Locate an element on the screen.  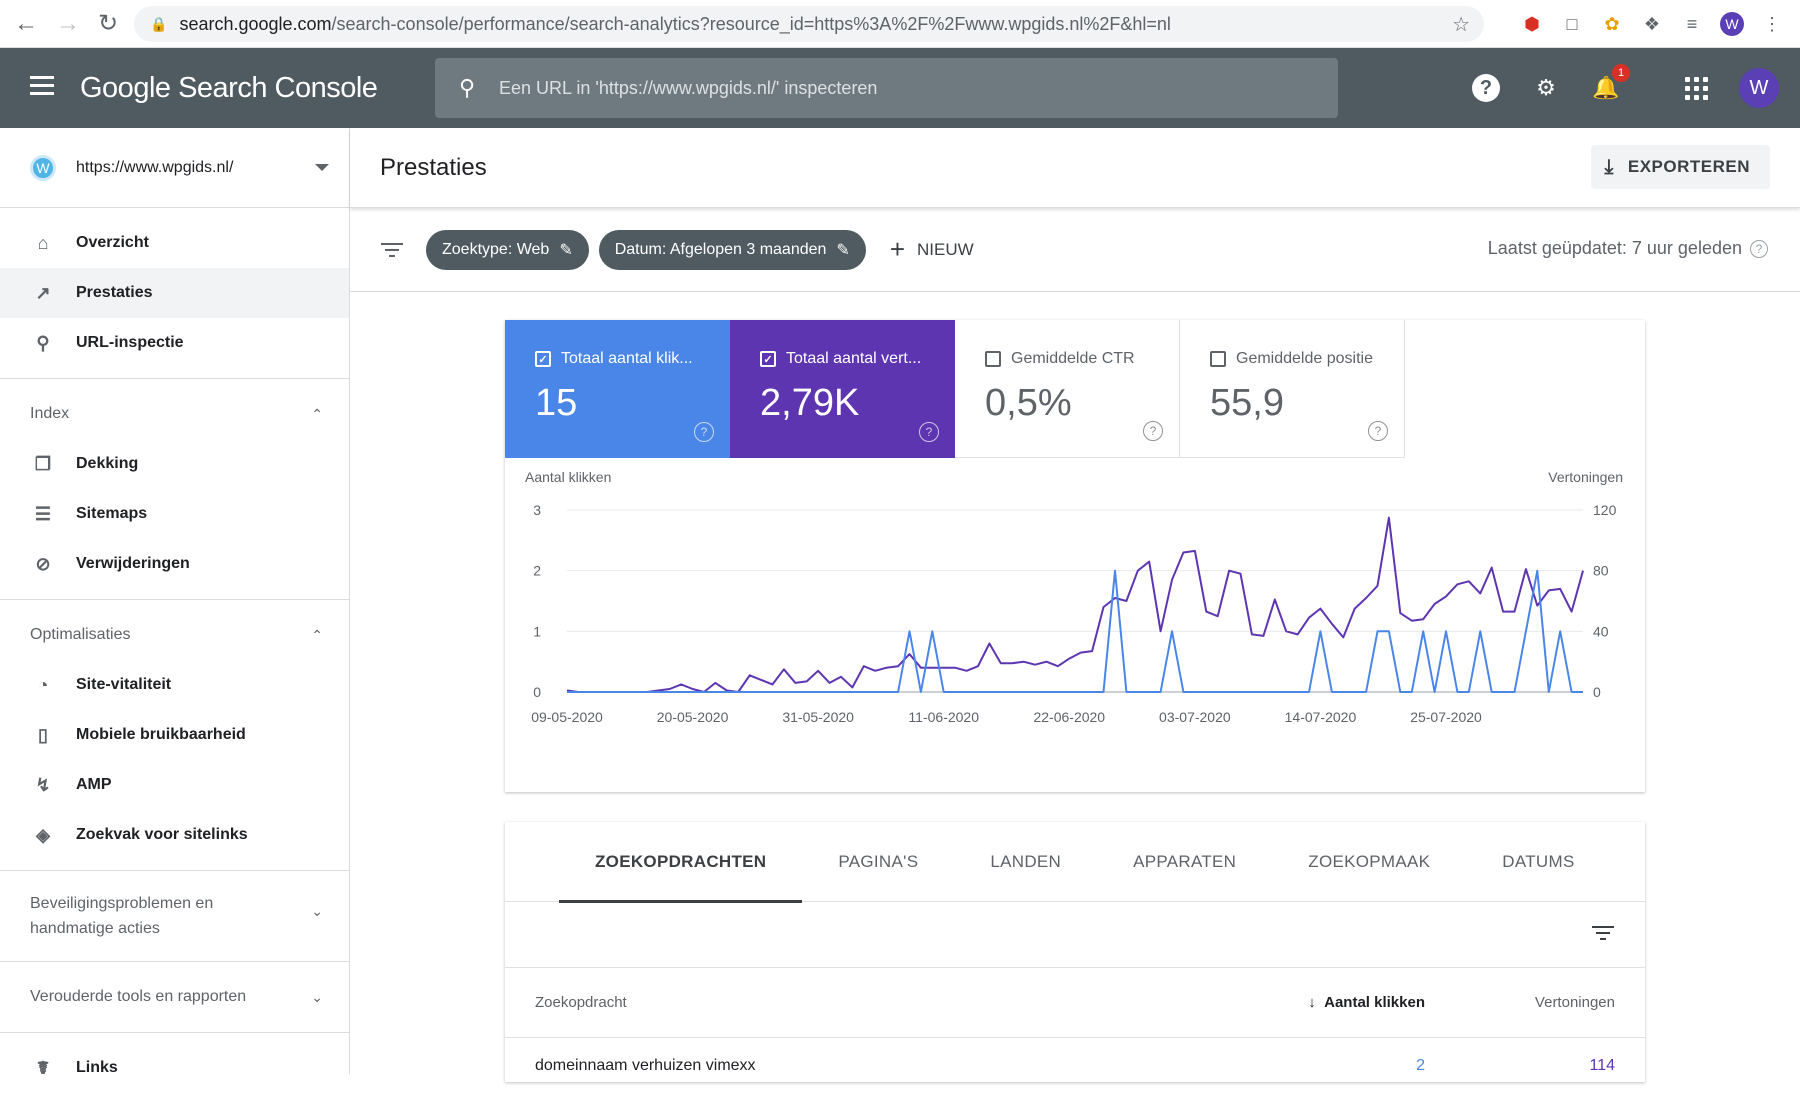
sidebar-item-overzicht: ⌂ Overzicht is located at coordinates (174, 243).